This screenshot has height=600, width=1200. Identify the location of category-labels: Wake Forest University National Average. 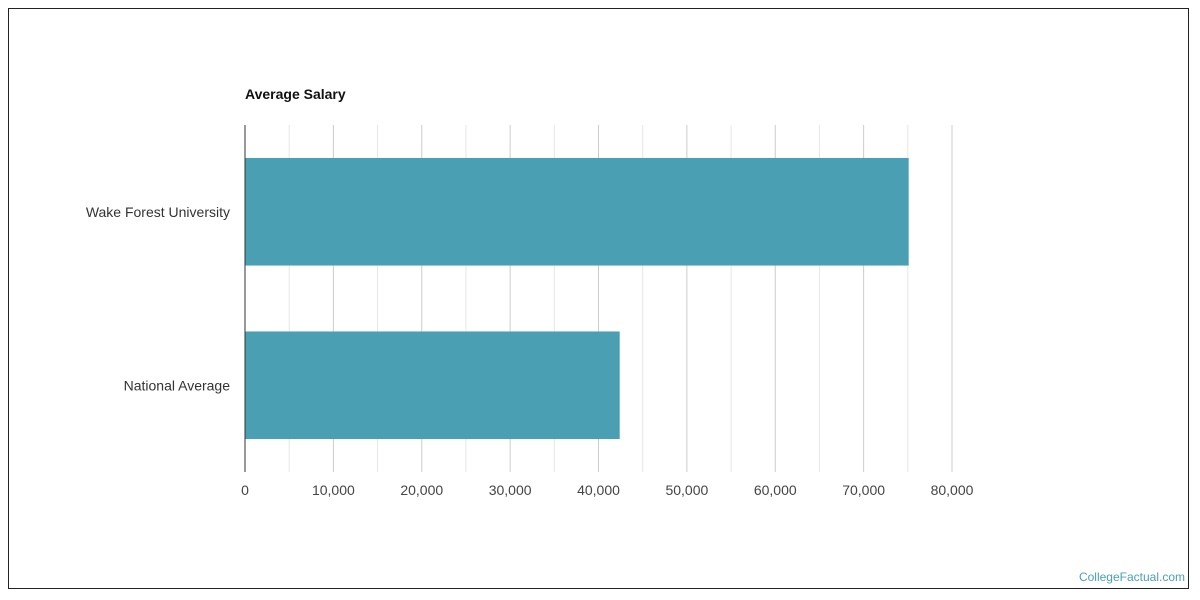
(158, 299).